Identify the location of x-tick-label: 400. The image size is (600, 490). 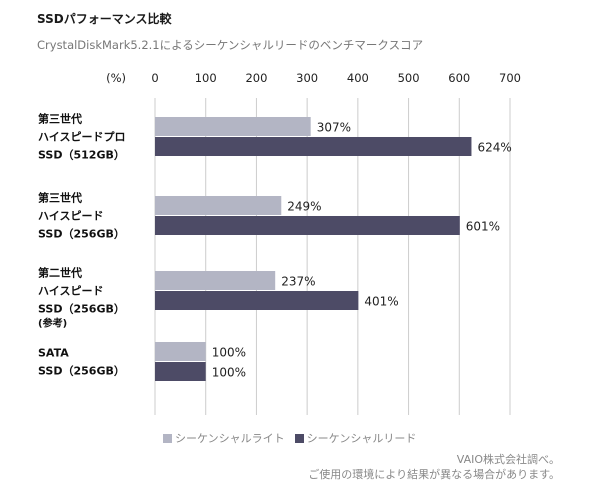
(358, 78).